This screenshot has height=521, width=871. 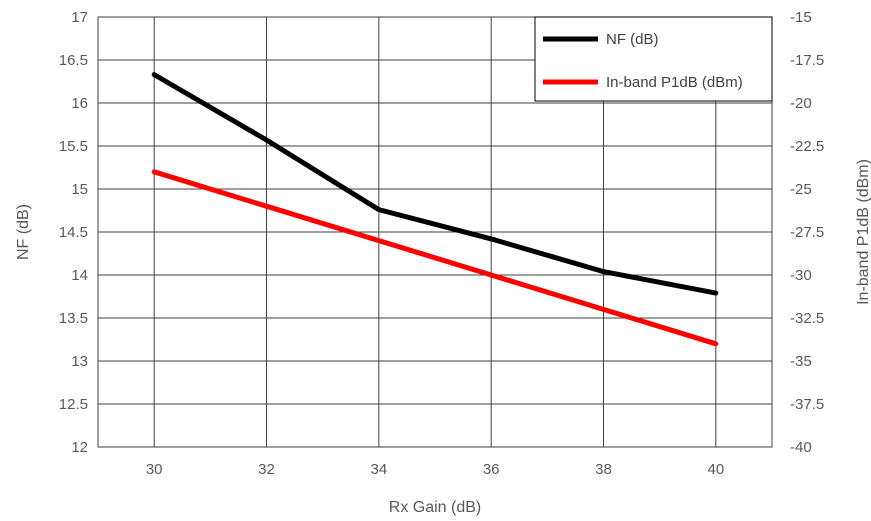 What do you see at coordinates (807, 146) in the screenshot?
I see `y2-tick-label: -22.5` at bounding box center [807, 146].